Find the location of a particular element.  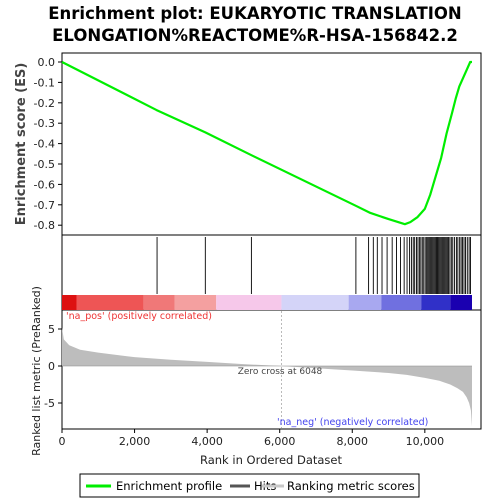

metric-y-tick-label: 5 is located at coordinates (51, 329).